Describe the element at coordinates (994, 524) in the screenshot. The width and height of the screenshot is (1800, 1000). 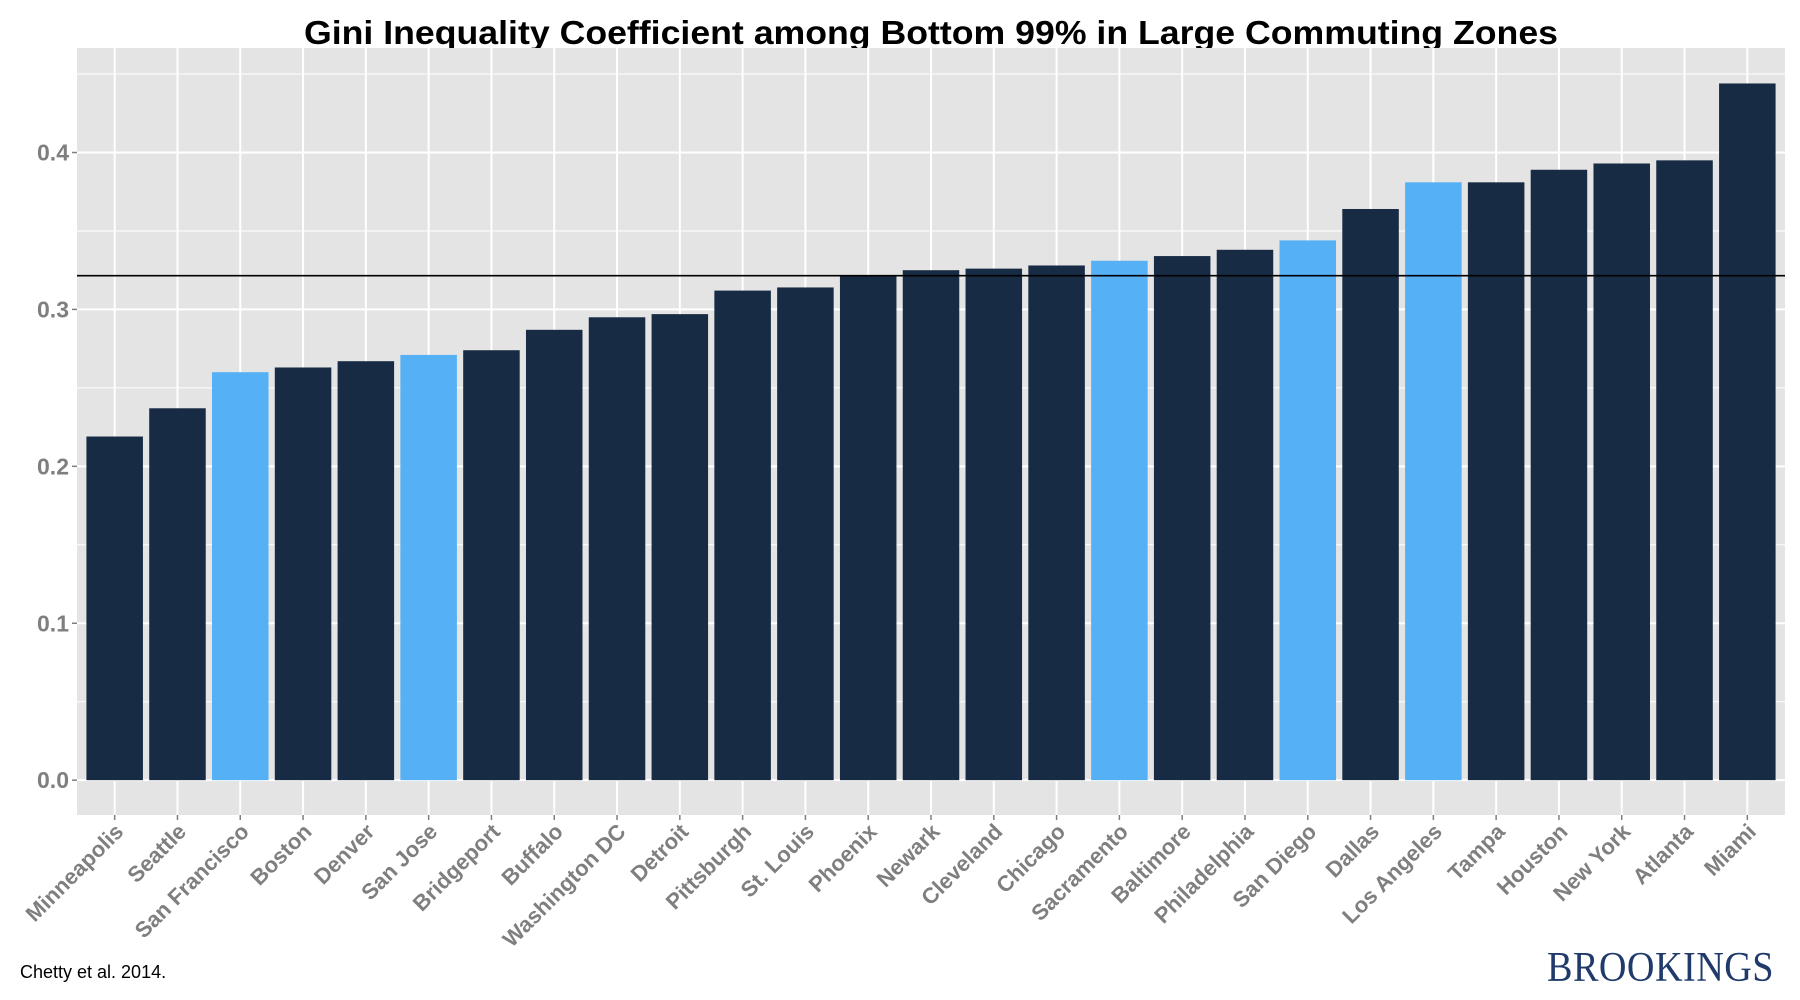
I see `bar-cleveland` at that location.